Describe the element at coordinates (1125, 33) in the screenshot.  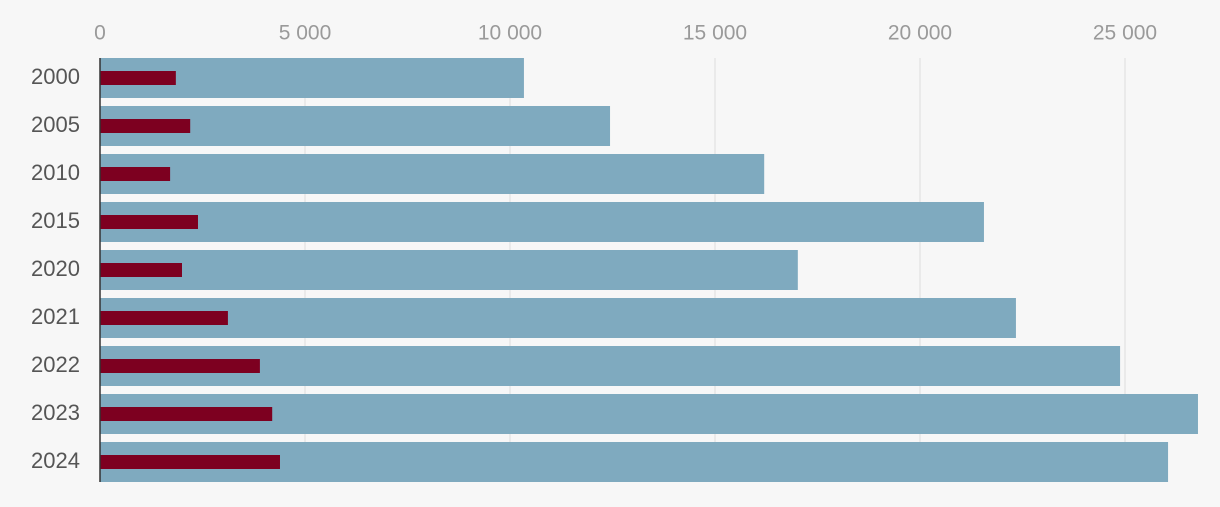
I see `x-tick-label: 25 000` at that location.